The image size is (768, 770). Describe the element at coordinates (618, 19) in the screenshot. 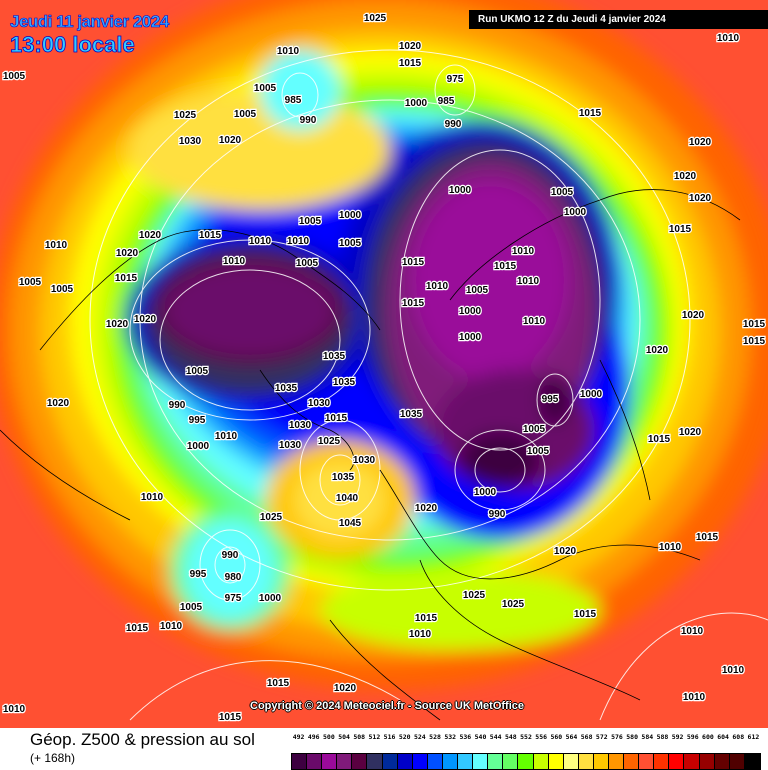

I see `run-info: Run UKMO 12 Z du Jeudi 4 janvier 2024` at that location.